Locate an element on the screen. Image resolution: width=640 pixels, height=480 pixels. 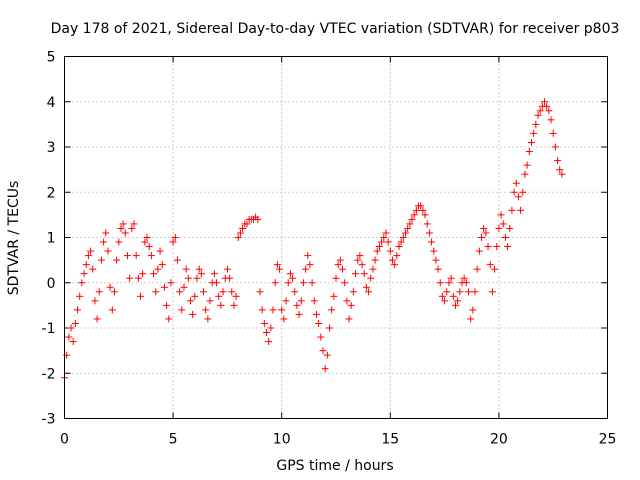
y-tick-label: -2 is located at coordinates (49, 374).